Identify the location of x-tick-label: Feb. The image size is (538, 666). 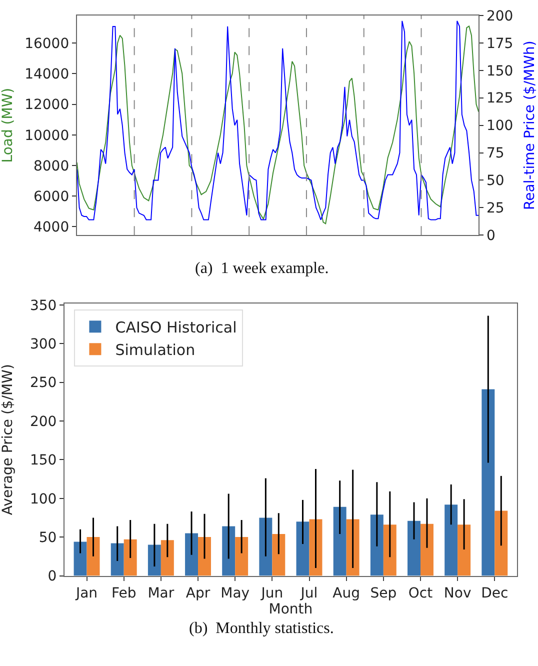
(123, 594).